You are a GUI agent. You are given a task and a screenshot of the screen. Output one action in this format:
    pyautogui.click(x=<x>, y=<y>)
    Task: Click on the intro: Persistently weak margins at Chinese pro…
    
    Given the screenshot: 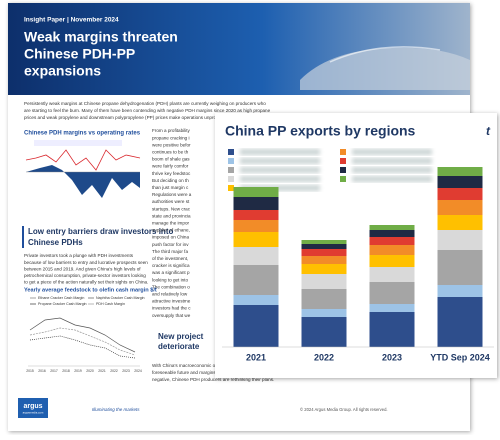 What is the action you would take?
    pyautogui.click(x=147, y=110)
    